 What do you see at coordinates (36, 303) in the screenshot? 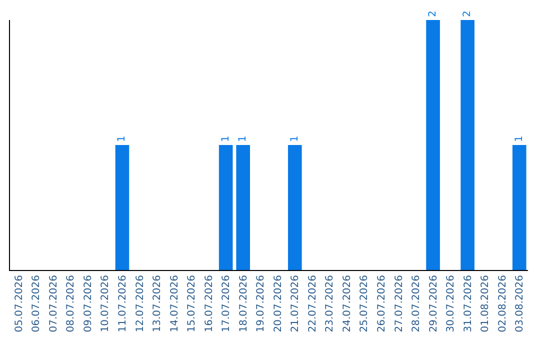
I see `x-tick-label: 06.07.2026` at bounding box center [36, 303].